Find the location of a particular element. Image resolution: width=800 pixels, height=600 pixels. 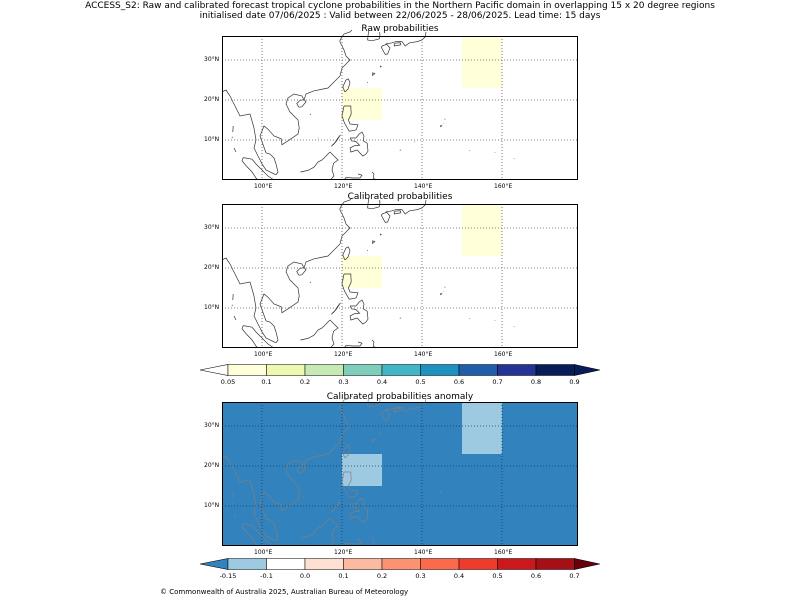

colorbar-tick-label: -0.15 is located at coordinates (228, 576).